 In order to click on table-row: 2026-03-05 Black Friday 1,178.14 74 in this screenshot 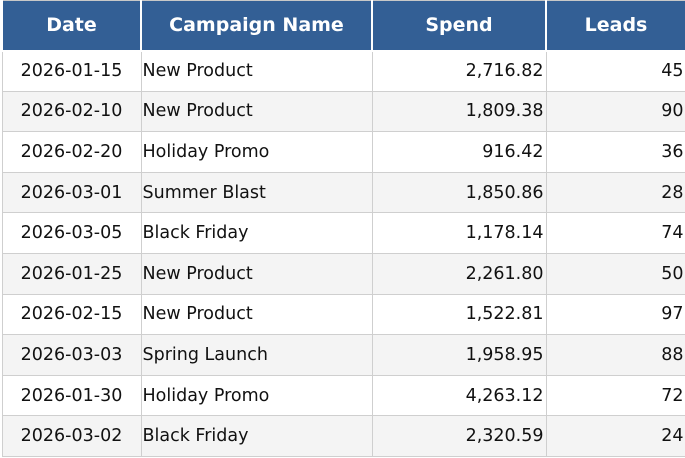, I will do `click(343, 233)`.